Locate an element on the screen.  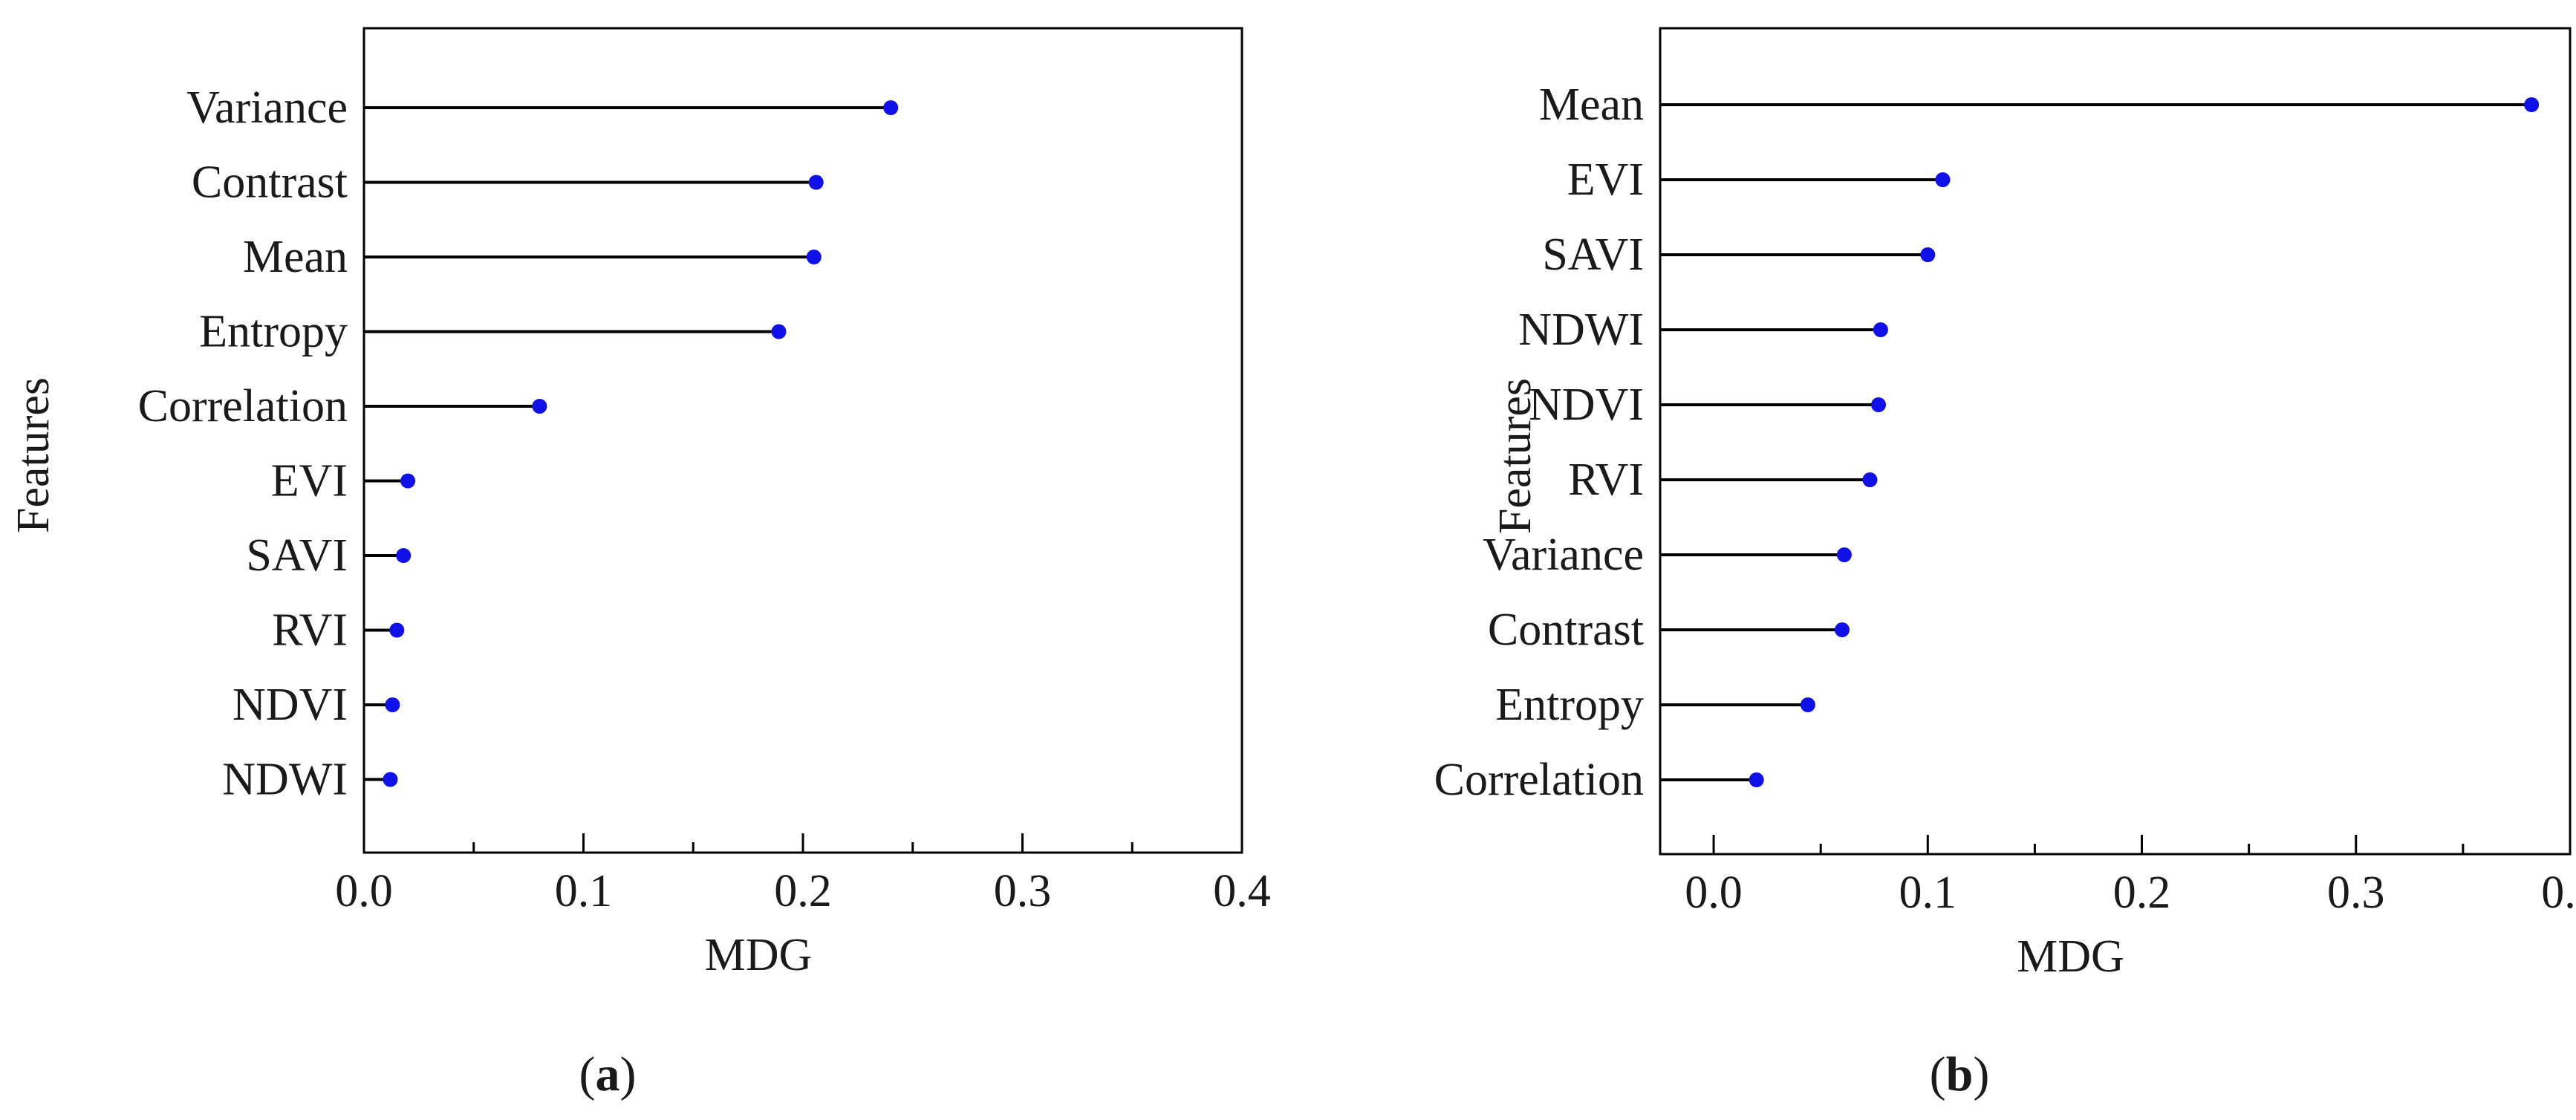
panel-caption: (a) is located at coordinates (608, 1074).